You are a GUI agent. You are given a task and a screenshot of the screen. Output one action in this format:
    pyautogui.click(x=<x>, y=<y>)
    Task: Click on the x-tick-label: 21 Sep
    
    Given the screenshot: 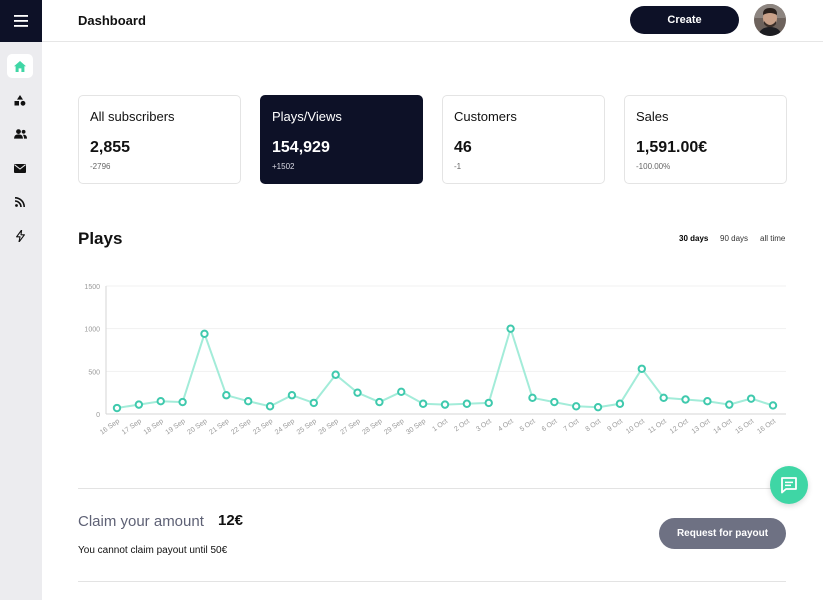 What is the action you would take?
    pyautogui.click(x=219, y=427)
    